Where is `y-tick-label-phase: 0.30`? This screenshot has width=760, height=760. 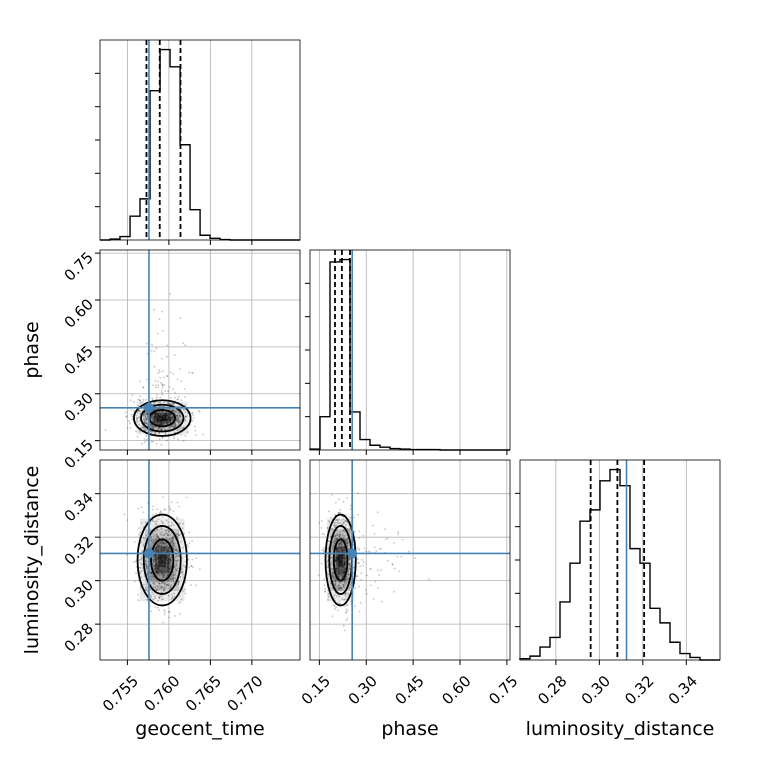
y-tick-label-phase: 0.30 is located at coordinates (79, 407).